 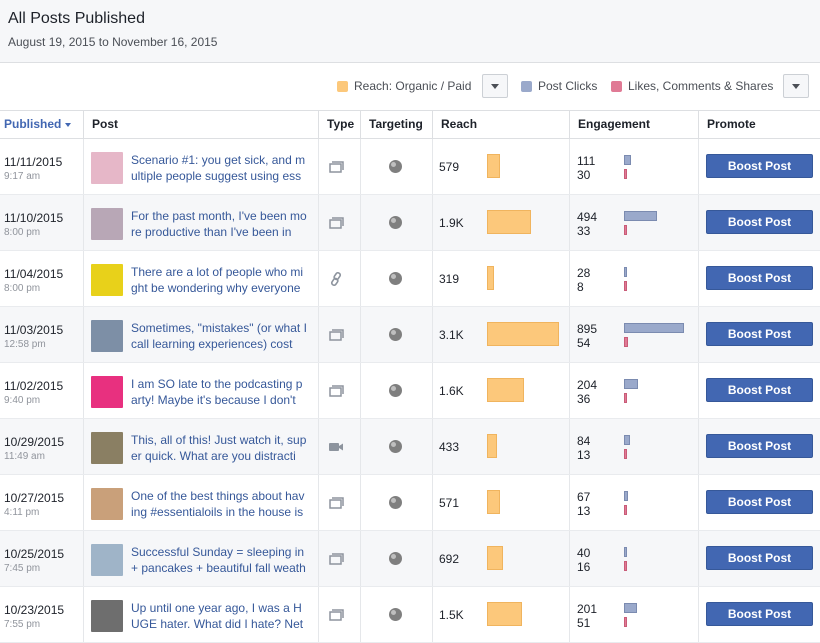 What do you see at coordinates (586, 161) in the screenshot?
I see `post-clicks-value: 111` at bounding box center [586, 161].